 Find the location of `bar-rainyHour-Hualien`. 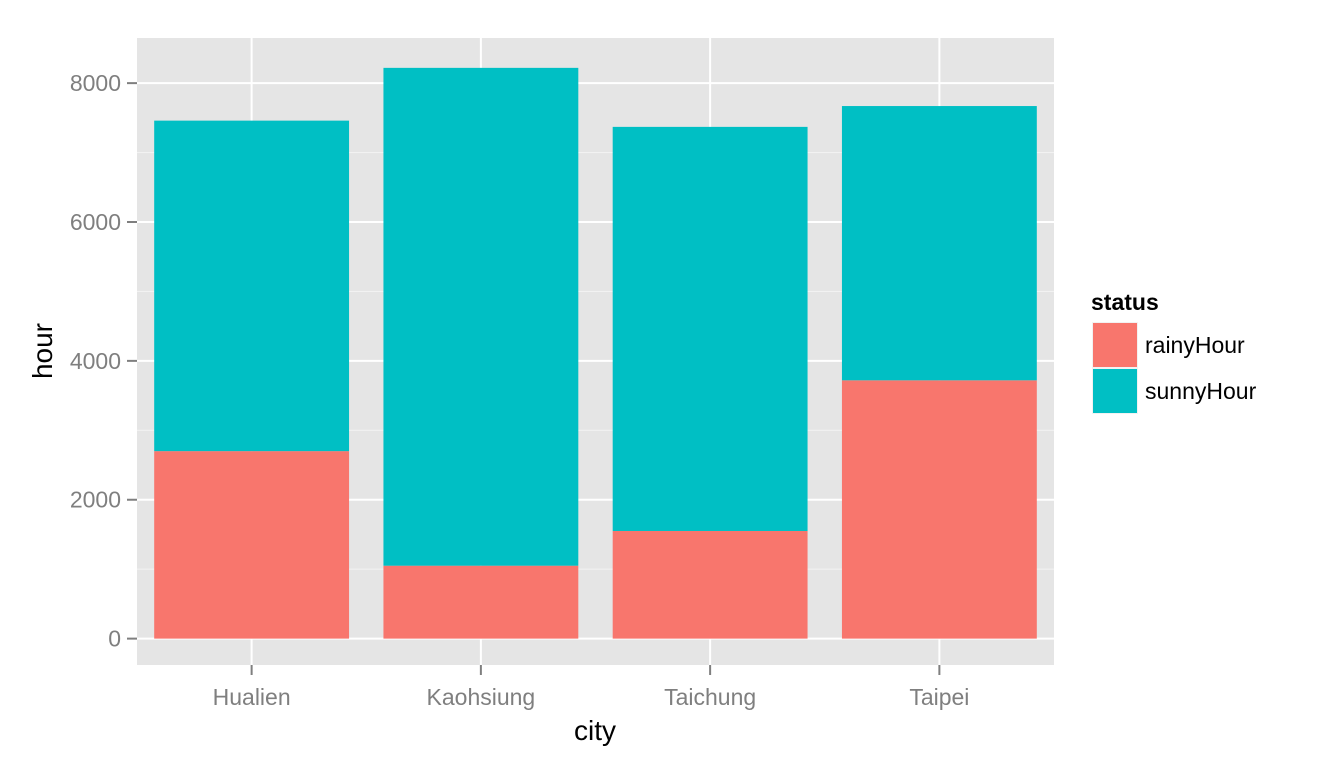

bar-rainyHour-Hualien is located at coordinates (252, 545).